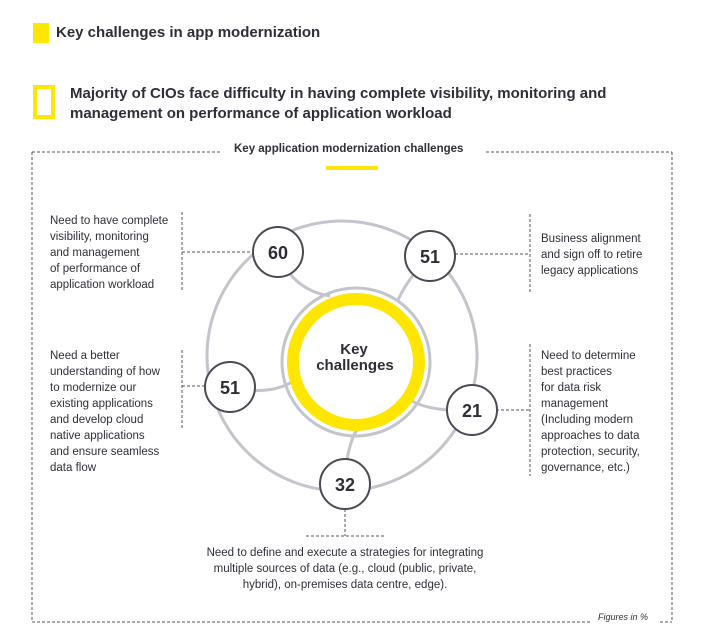 The width and height of the screenshot is (708, 638). I want to click on node-32-value: 32, so click(345, 485).